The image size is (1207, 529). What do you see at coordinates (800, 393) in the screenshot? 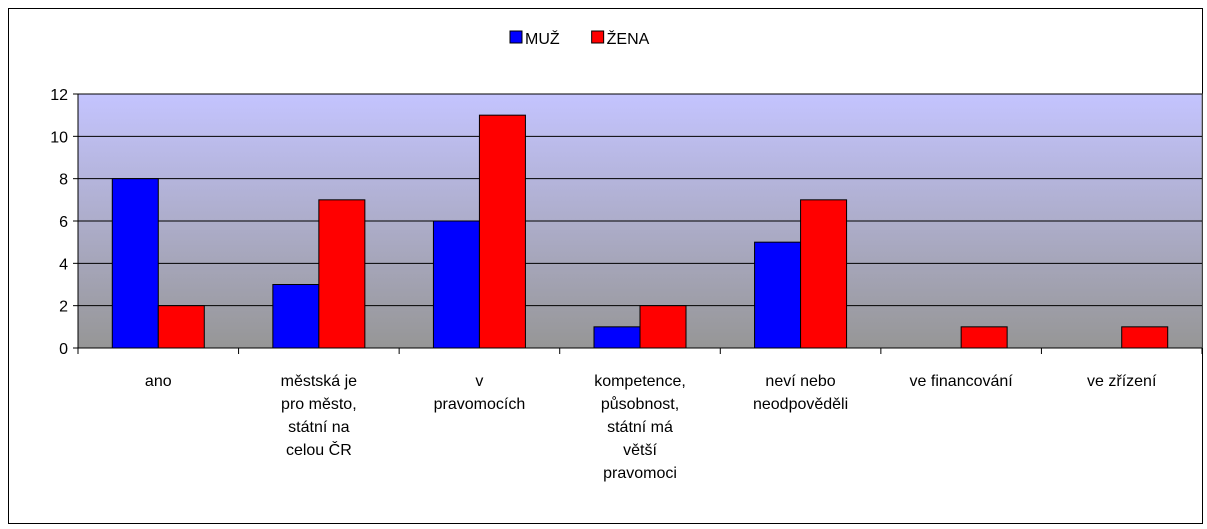
I see `x-tick-label: neví nebo neodpověděli` at bounding box center [800, 393].